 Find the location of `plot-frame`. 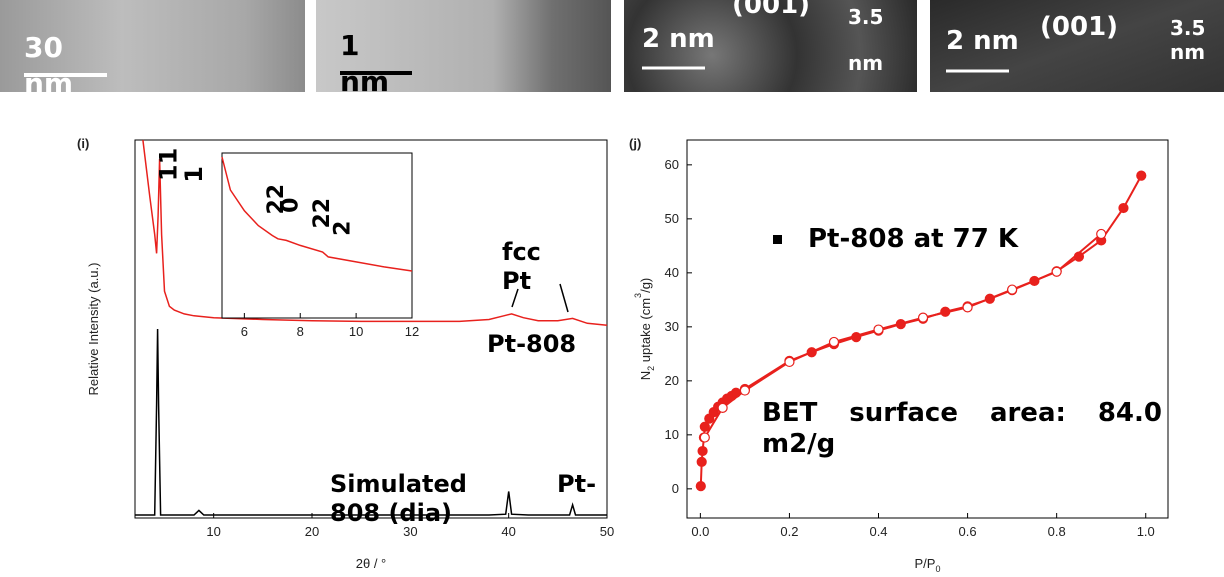

plot-frame is located at coordinates (317, 235).